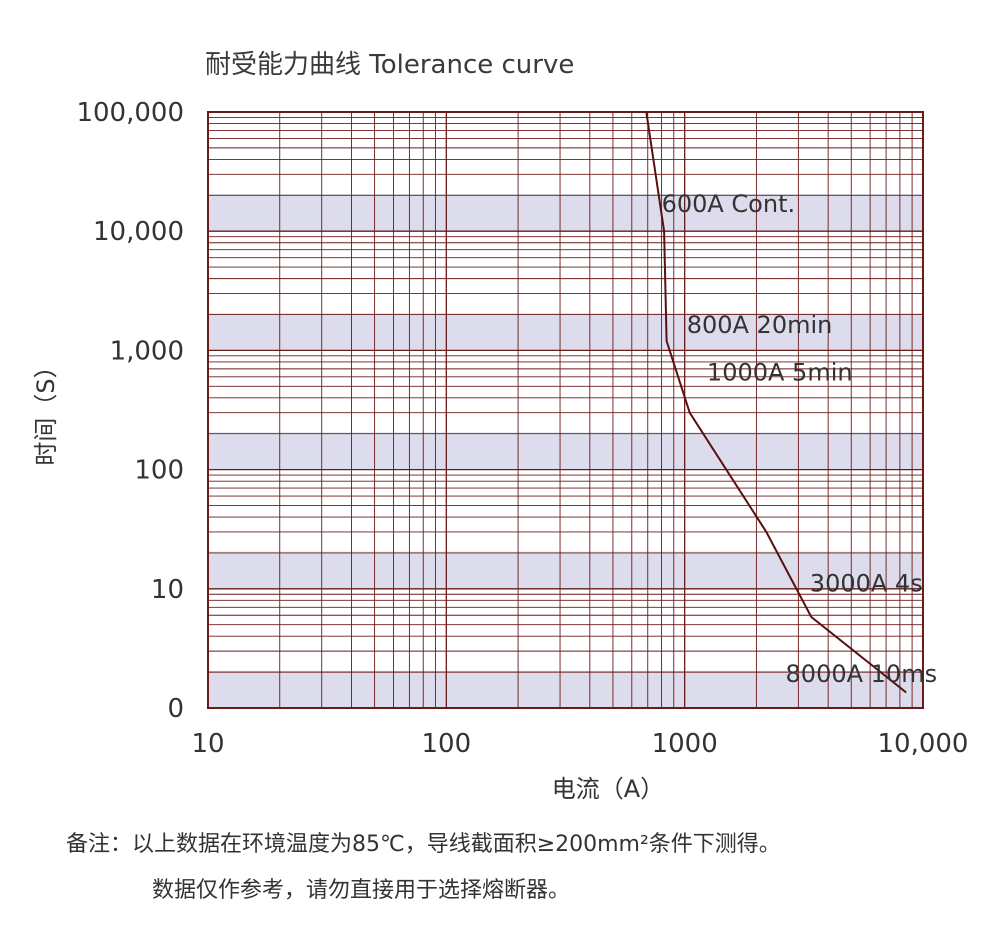 The image size is (1000, 942). I want to click on y-axis-label: 时间（S）, so click(46, 409).